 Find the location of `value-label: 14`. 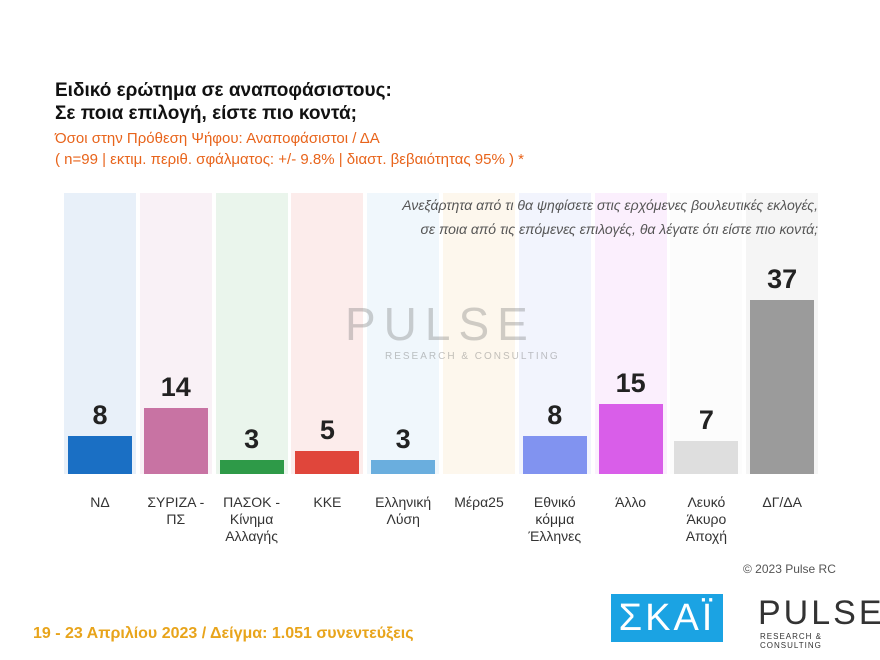

value-label: 14 is located at coordinates (175, 387).